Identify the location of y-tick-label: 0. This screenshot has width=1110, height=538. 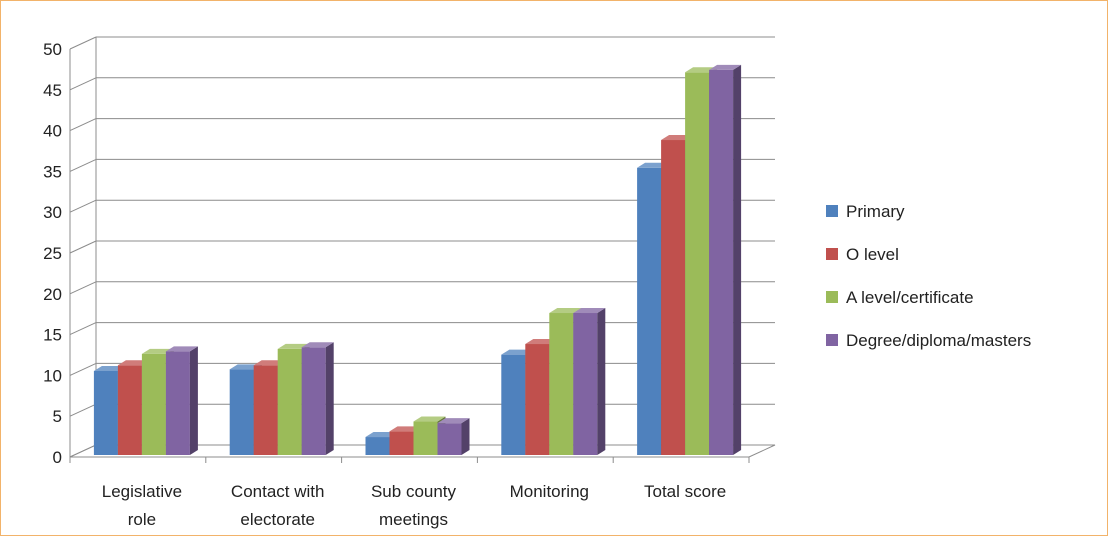
(57, 457).